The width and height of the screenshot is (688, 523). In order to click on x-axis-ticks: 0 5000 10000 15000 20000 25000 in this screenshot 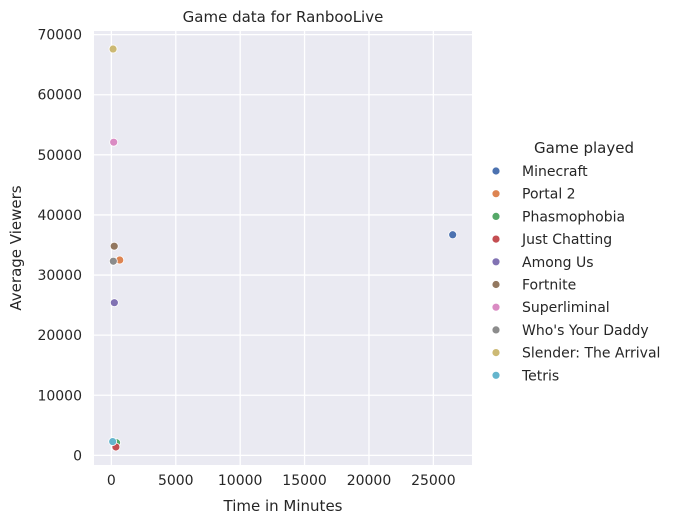, I will do `click(281, 481)`.